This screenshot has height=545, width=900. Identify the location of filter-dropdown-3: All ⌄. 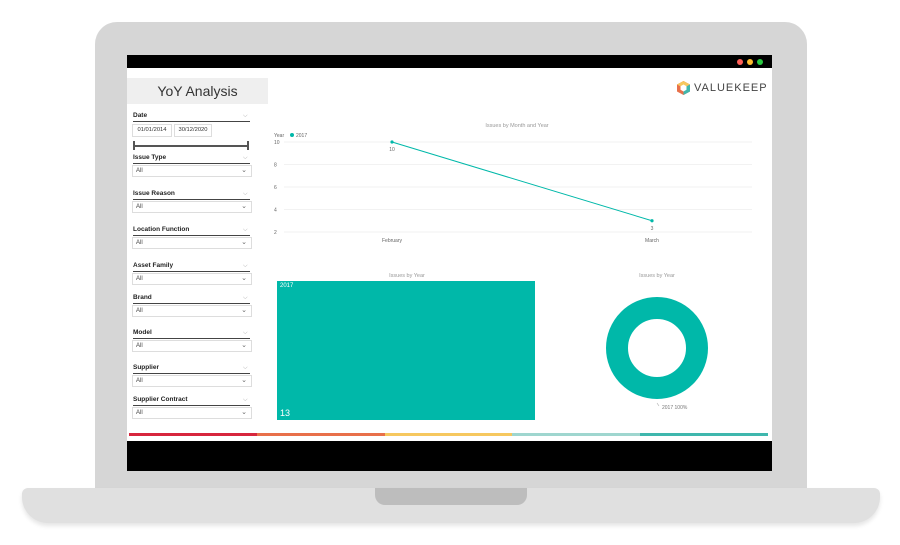
(192, 279).